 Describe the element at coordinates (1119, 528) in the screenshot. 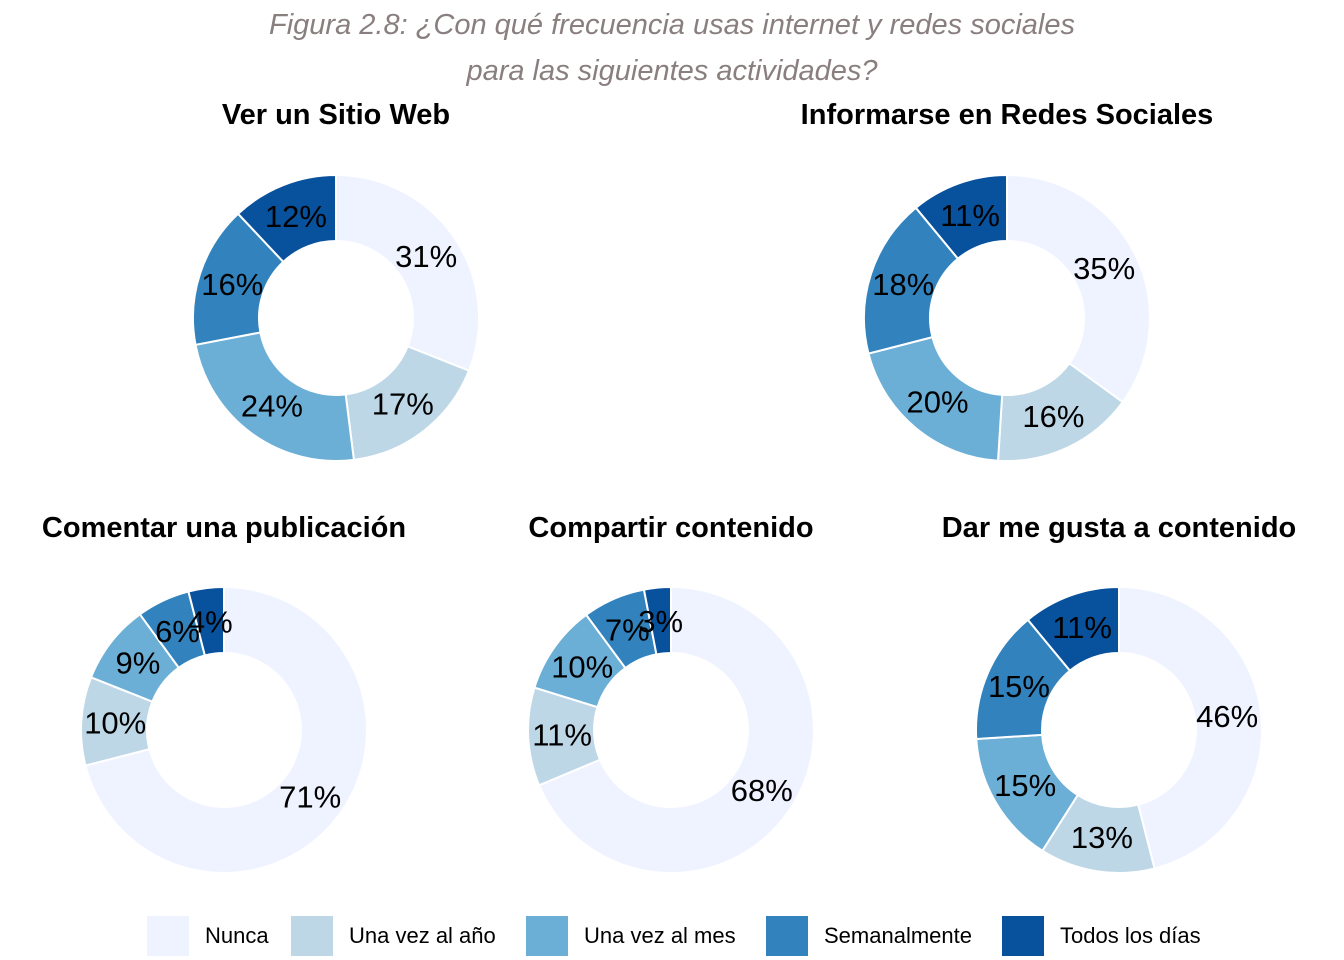

I see `panel-title-me-gusta: Dar me gusta a contenido` at that location.